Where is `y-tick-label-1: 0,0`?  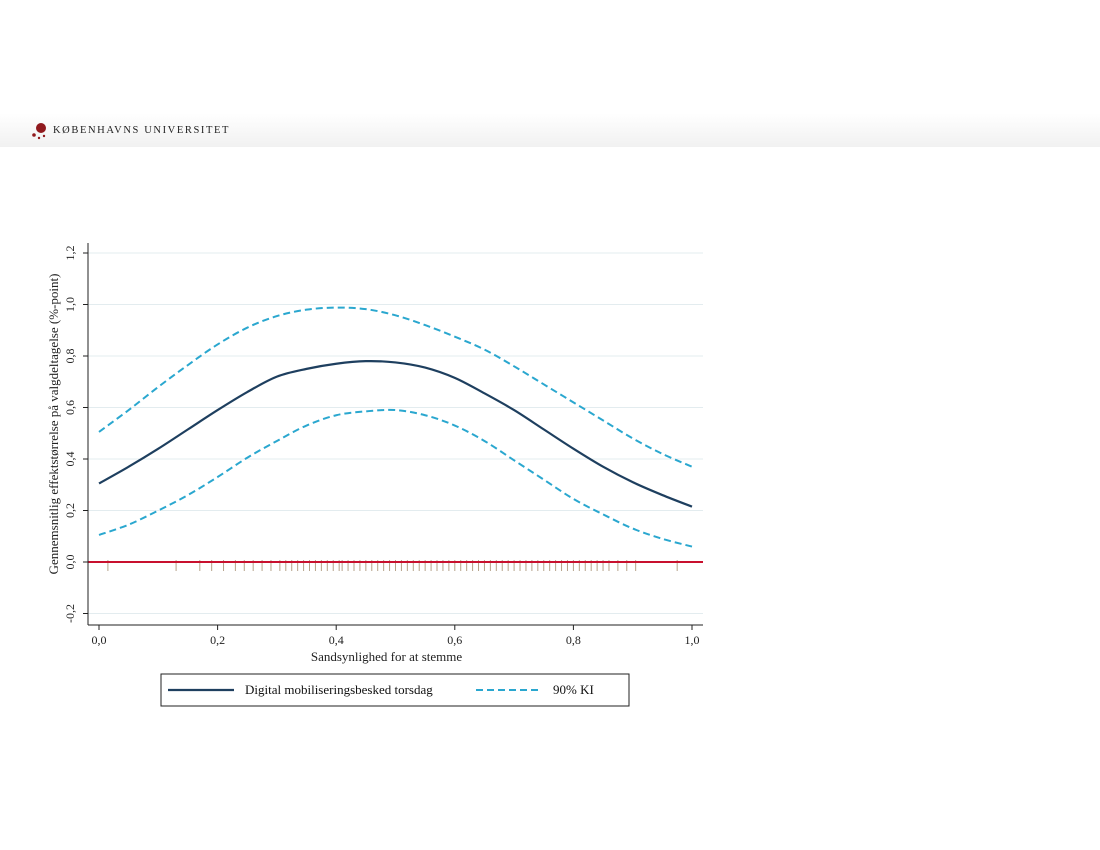
y-tick-label-1: 0,0 is located at coordinates (70, 562).